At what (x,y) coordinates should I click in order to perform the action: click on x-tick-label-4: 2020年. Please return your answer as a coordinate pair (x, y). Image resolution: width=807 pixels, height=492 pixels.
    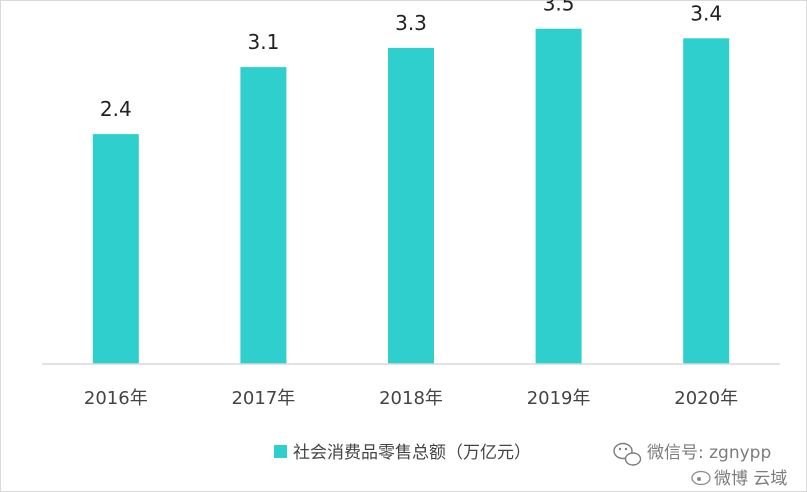
    Looking at the image, I should click on (706, 398).